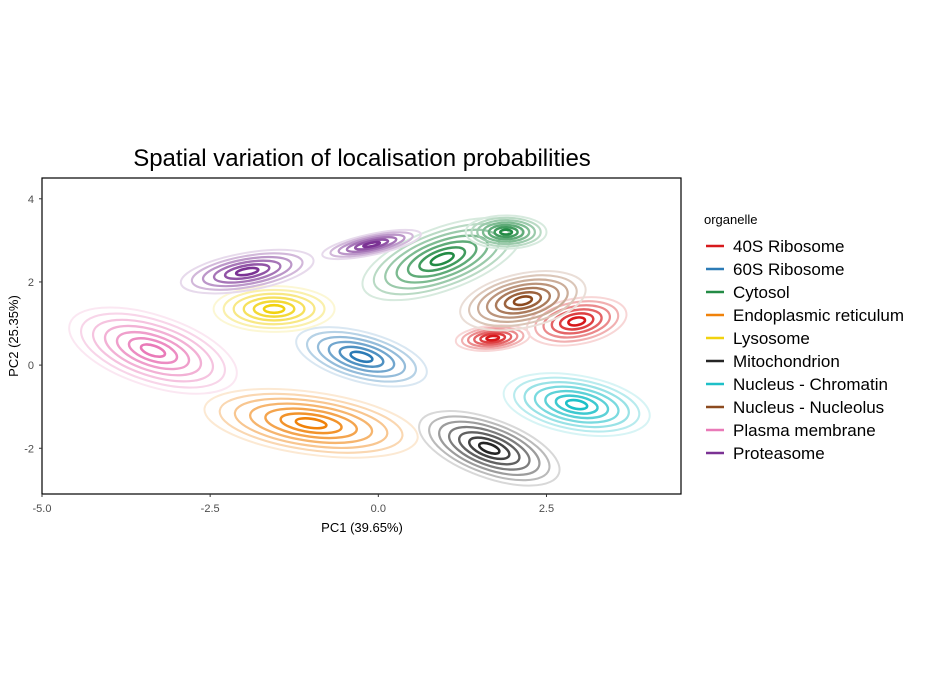 The image size is (939, 682). What do you see at coordinates (546, 509) in the screenshot?
I see `x-tick-label: 2.5` at bounding box center [546, 509].